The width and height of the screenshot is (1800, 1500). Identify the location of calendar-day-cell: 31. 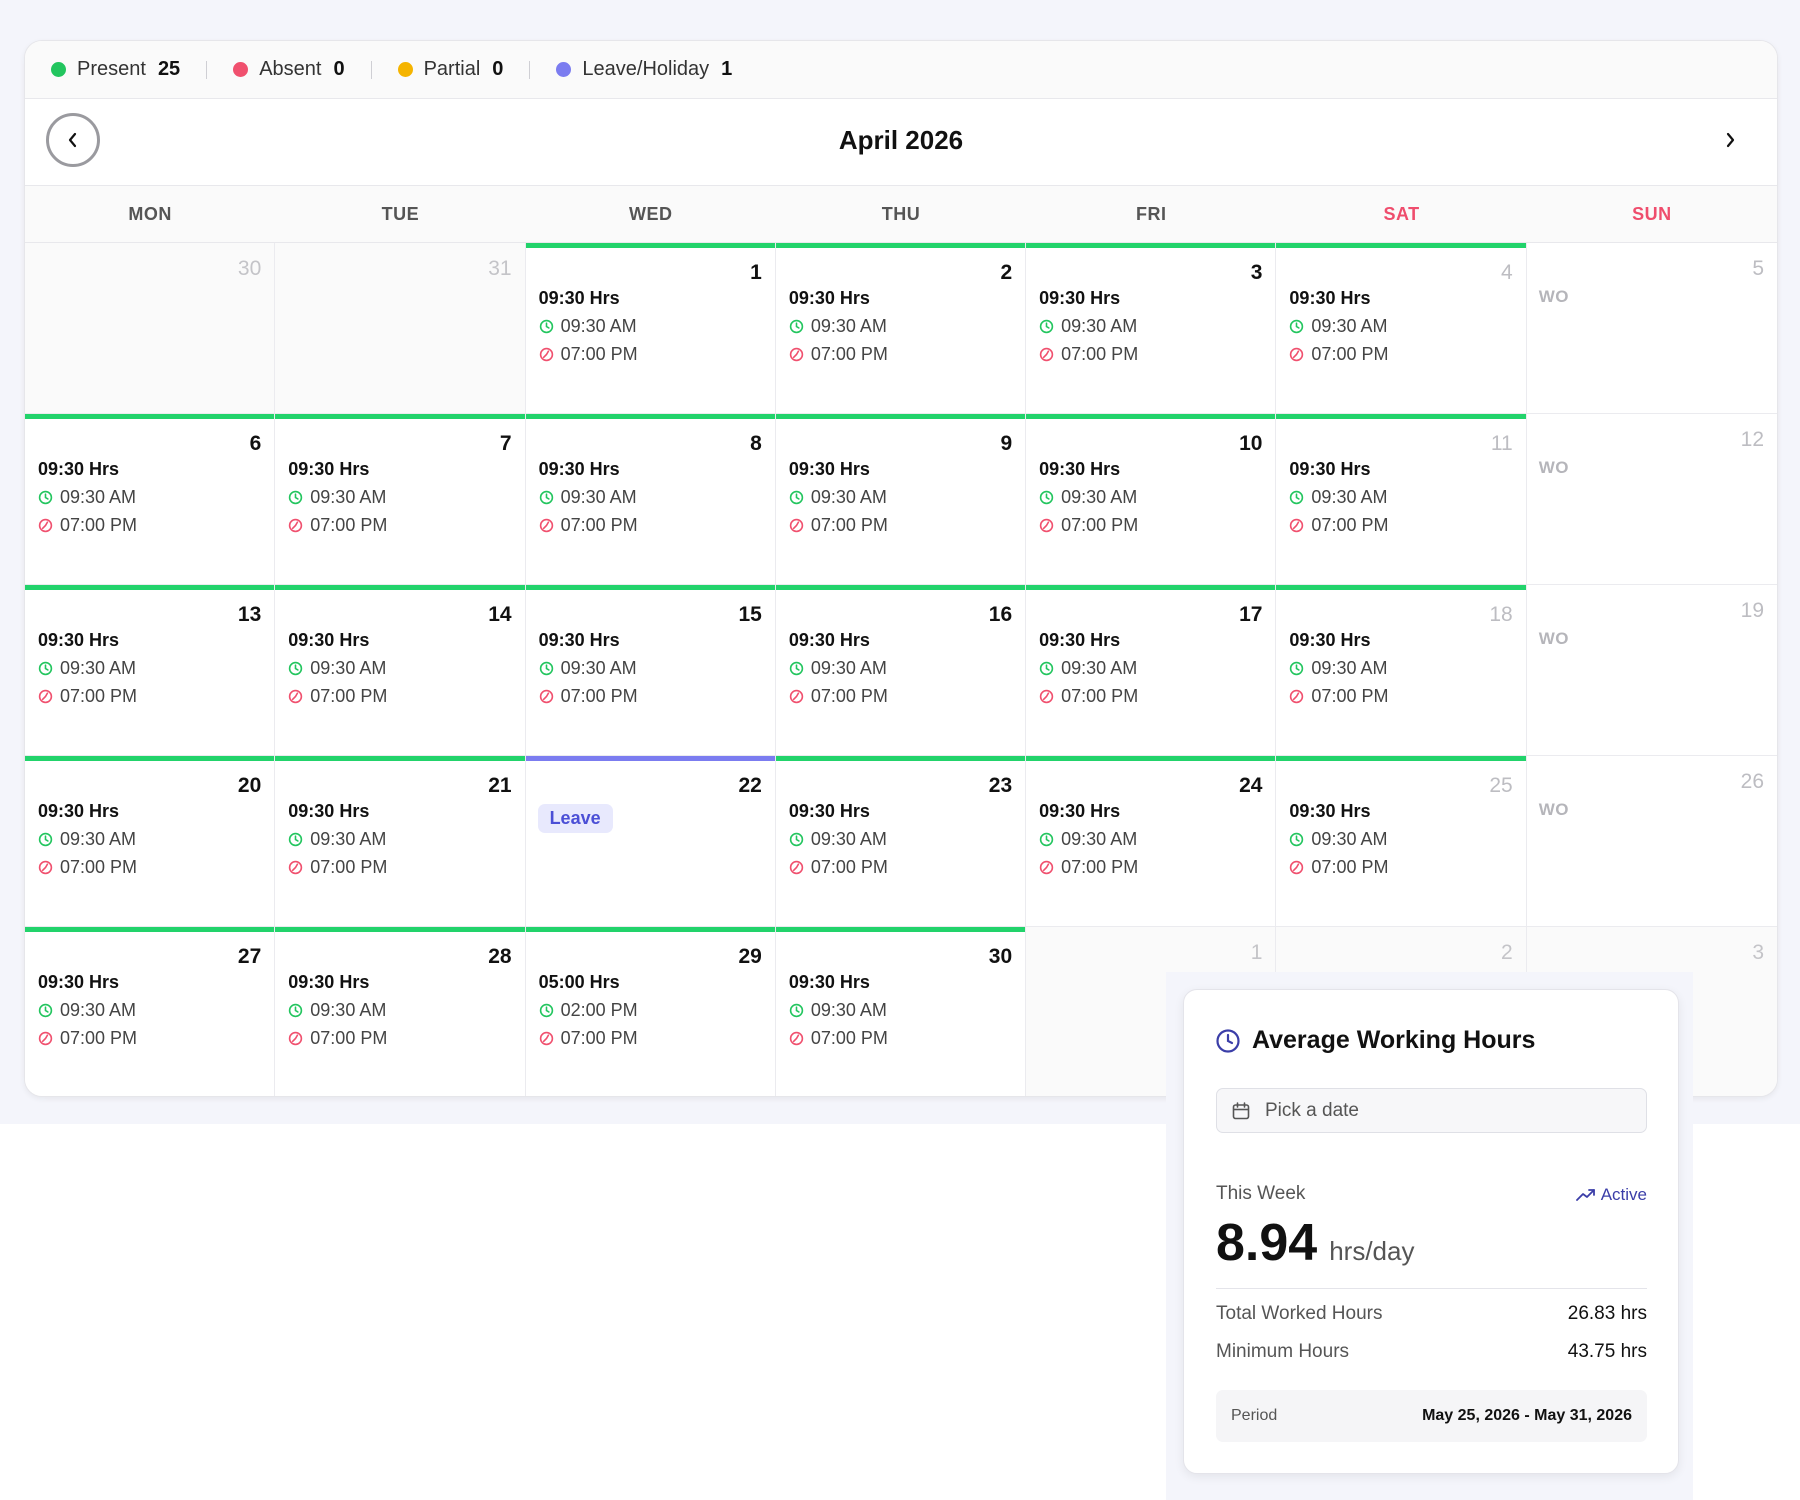
(400, 328).